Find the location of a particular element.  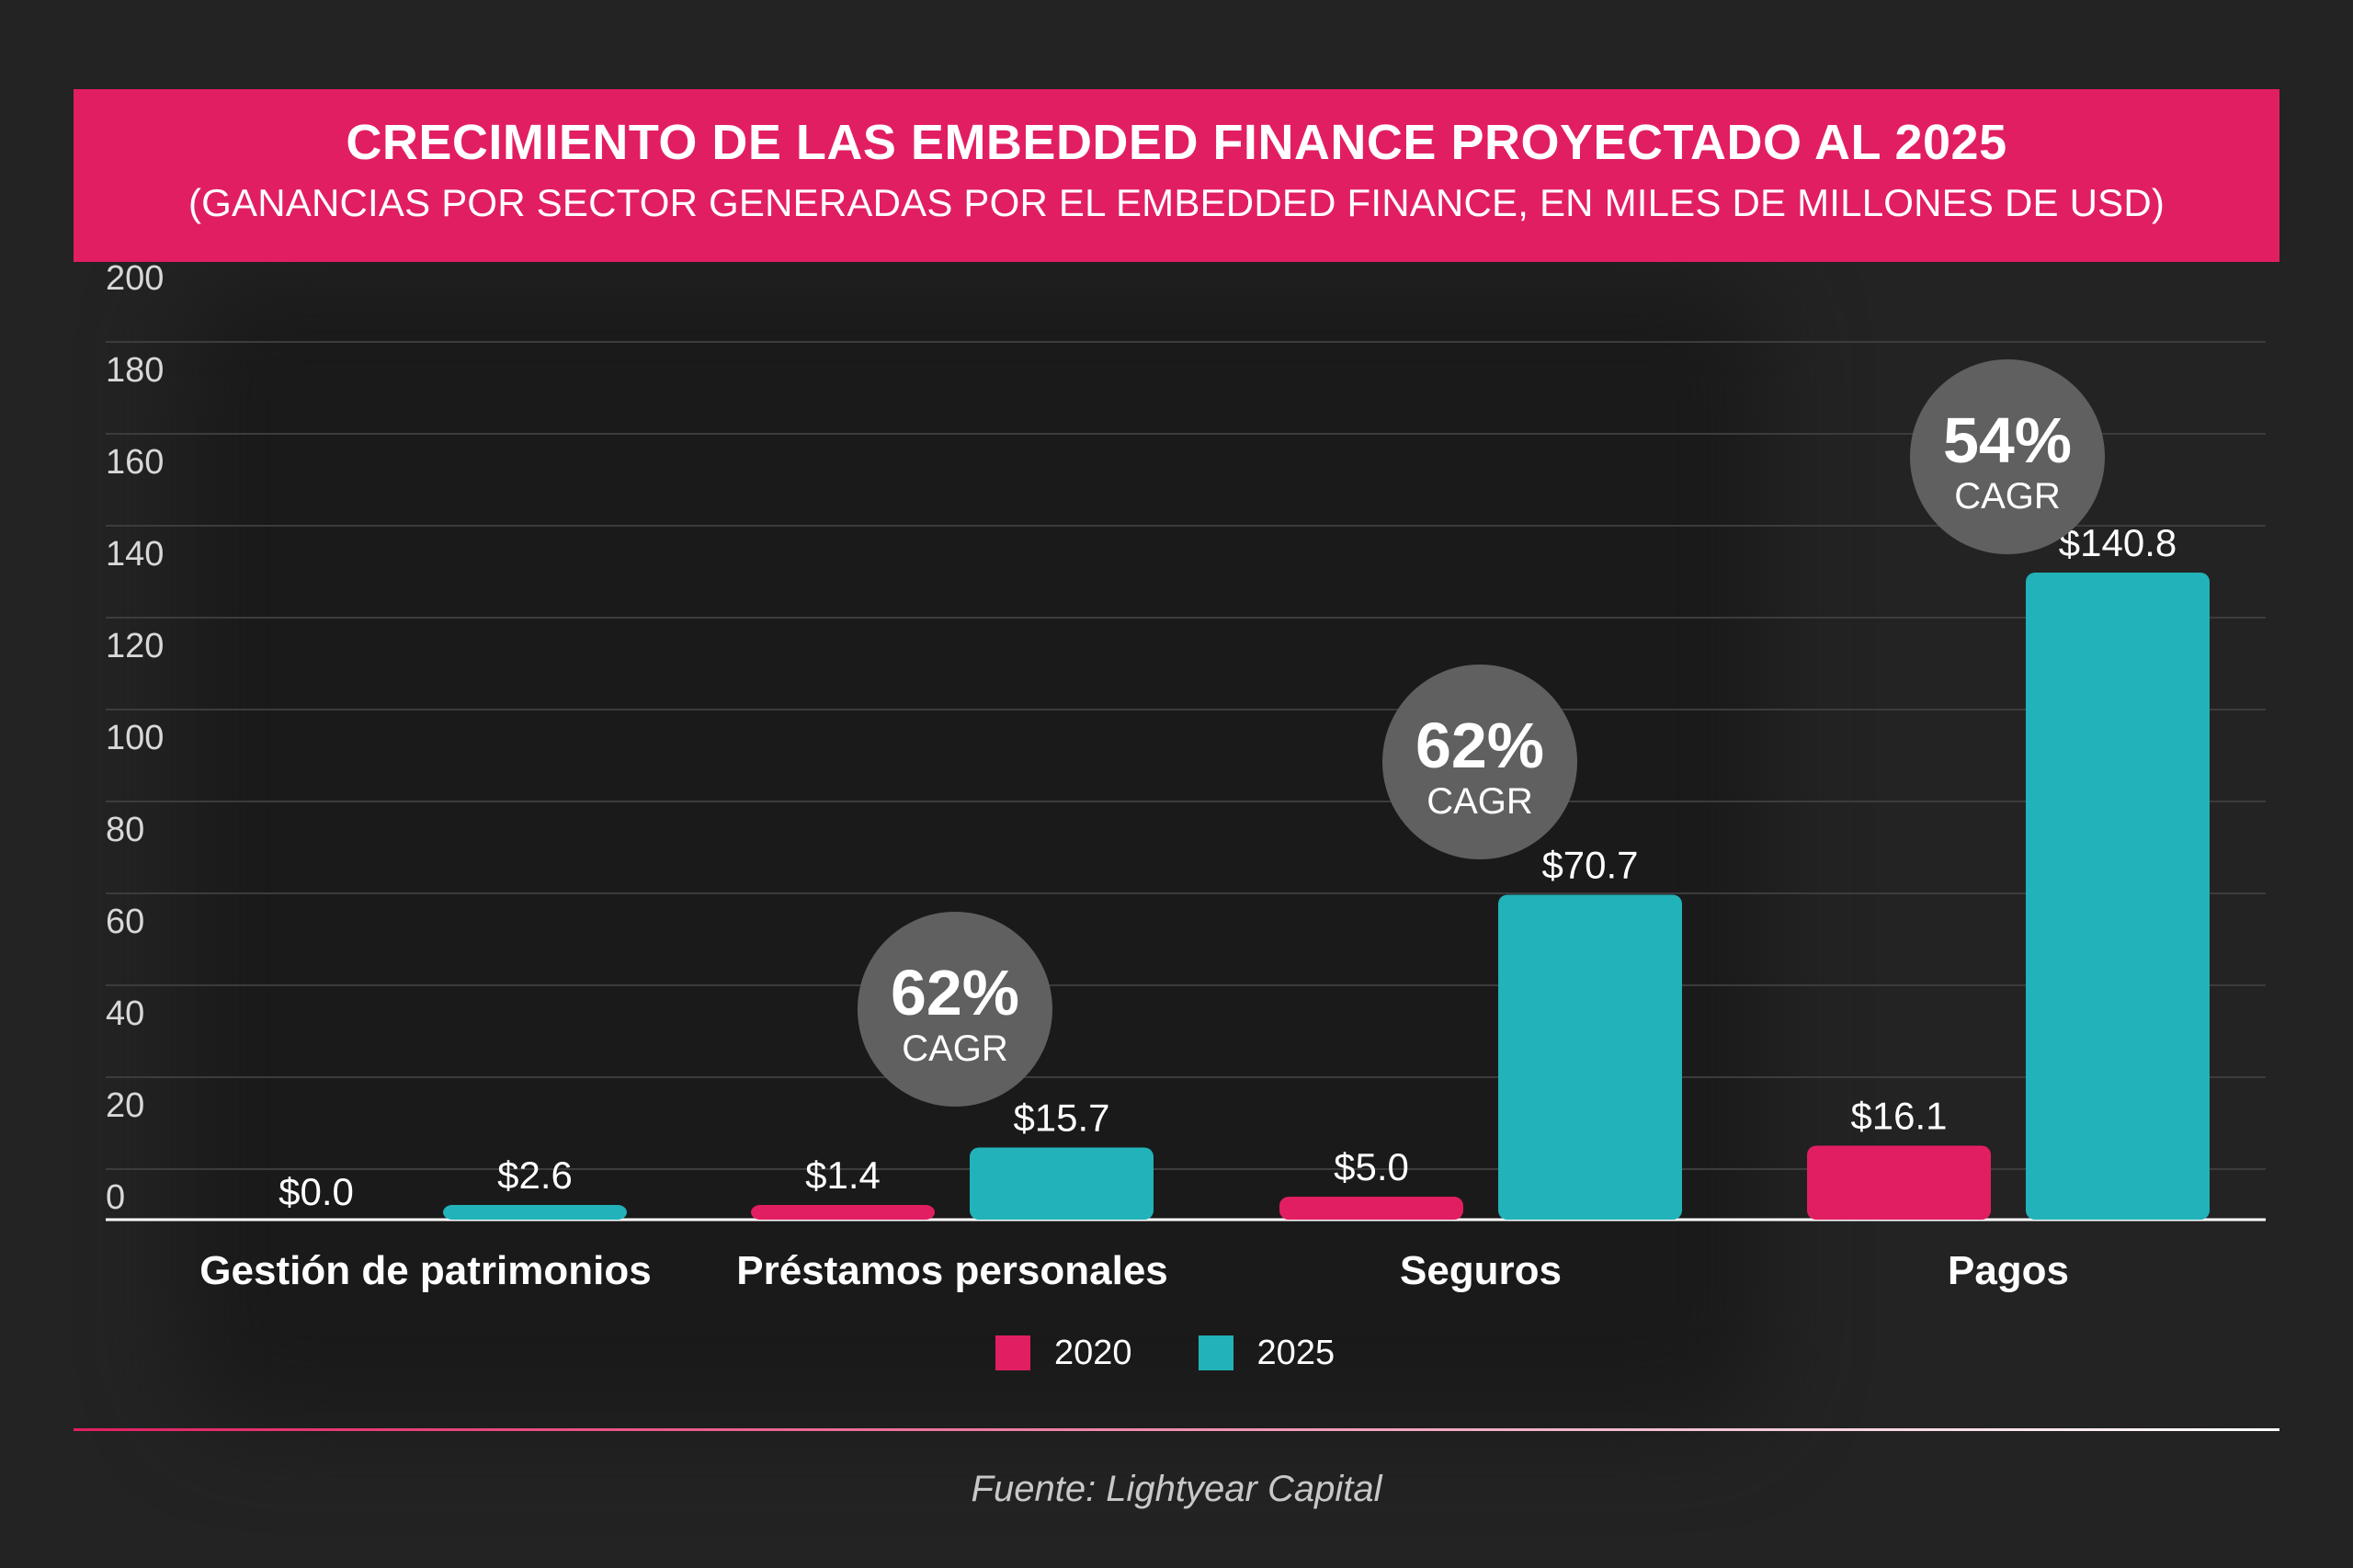

y-tick-label: 120 is located at coordinates (135, 646).